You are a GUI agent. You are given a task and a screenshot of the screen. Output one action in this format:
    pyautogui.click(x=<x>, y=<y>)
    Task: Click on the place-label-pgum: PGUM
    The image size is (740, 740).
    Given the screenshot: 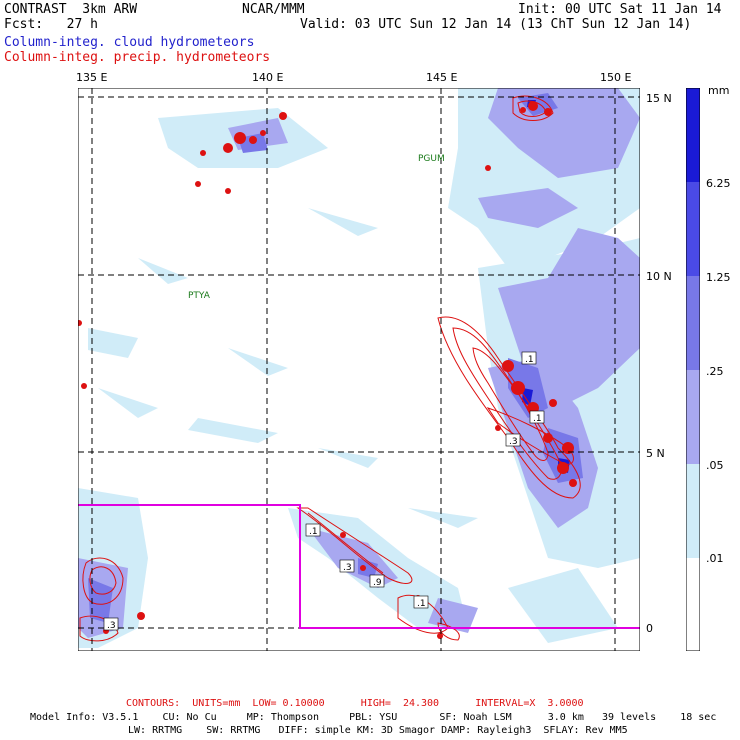 What is the action you would take?
    pyautogui.click(x=431, y=159)
    